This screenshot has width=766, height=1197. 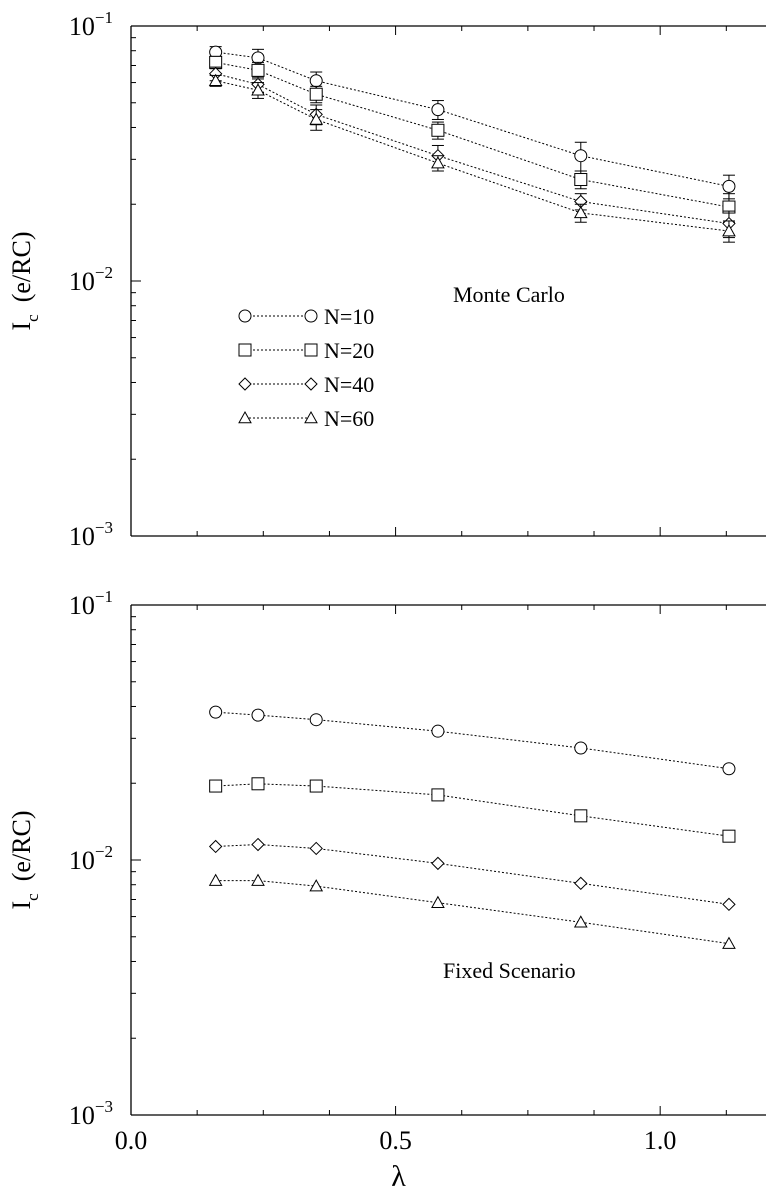 What do you see at coordinates (398, 1176) in the screenshot?
I see `x-axis-label: λ` at bounding box center [398, 1176].